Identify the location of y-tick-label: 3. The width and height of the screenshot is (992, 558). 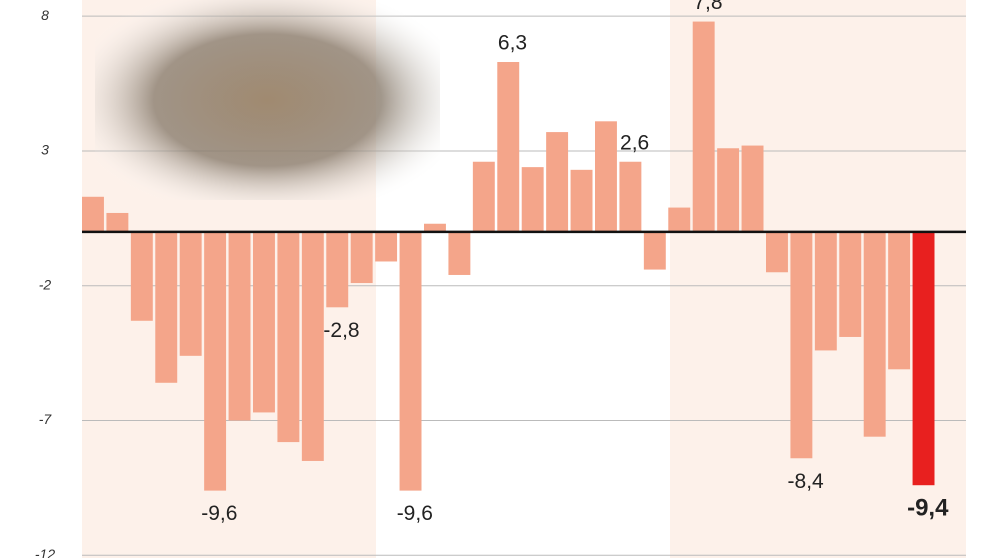
(45, 150).